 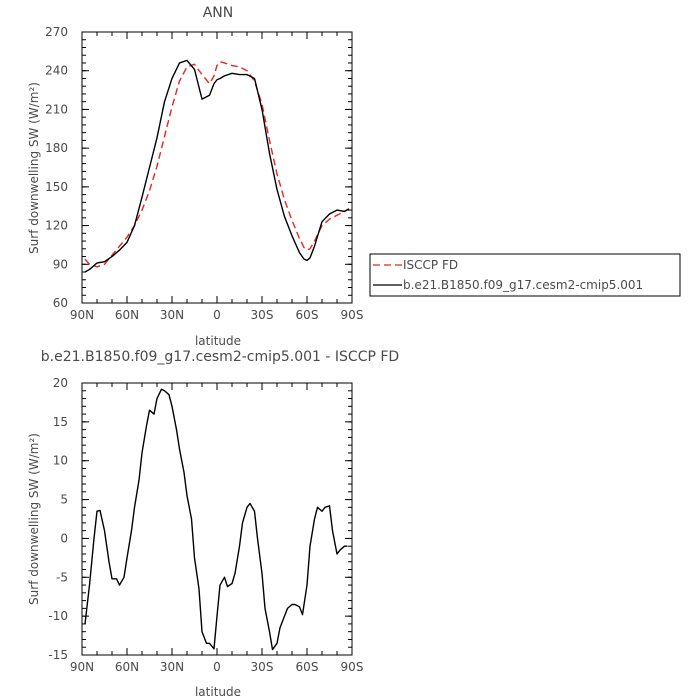 What do you see at coordinates (60, 264) in the screenshot?
I see `y-tick-label: 90` at bounding box center [60, 264].